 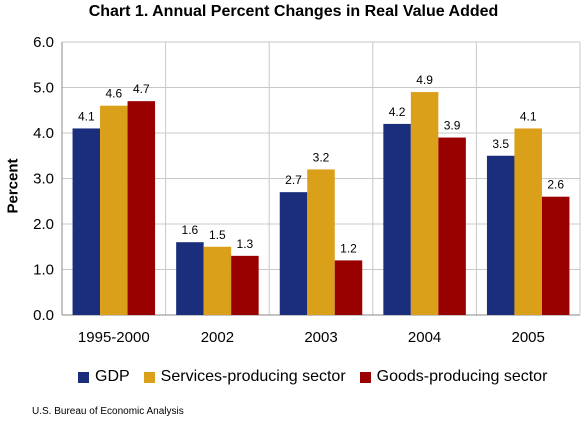 I want to click on legend-swatch-goods, so click(x=365, y=377).